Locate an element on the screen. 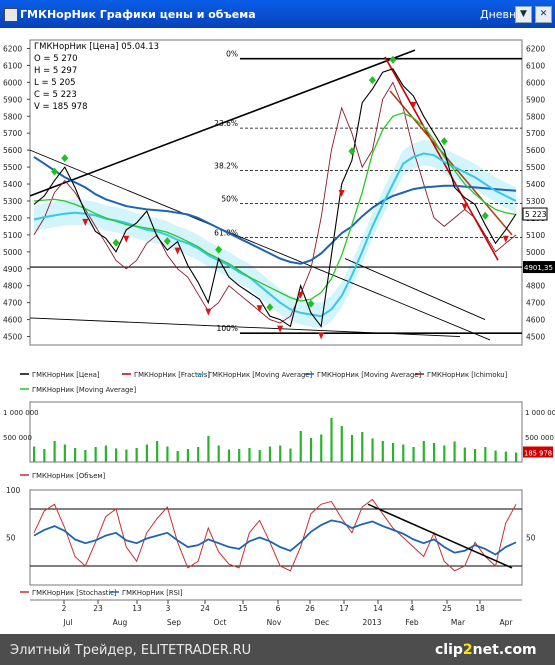 The height and width of the screenshot is (665, 555). y-tick-label: 5600 is located at coordinates (12, 150).